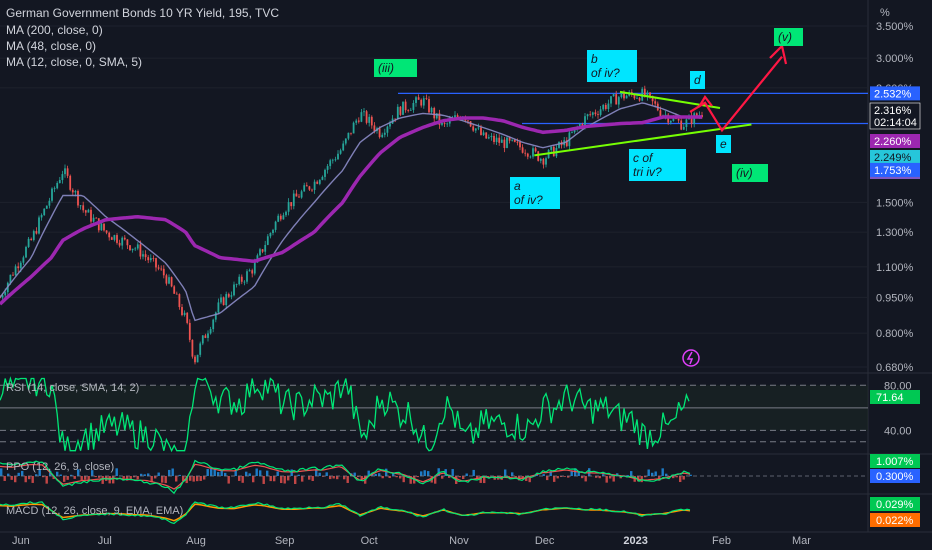 This screenshot has height=550, width=932. Describe the element at coordinates (594, 59) in the screenshot. I see `wave-label-b: b` at that location.